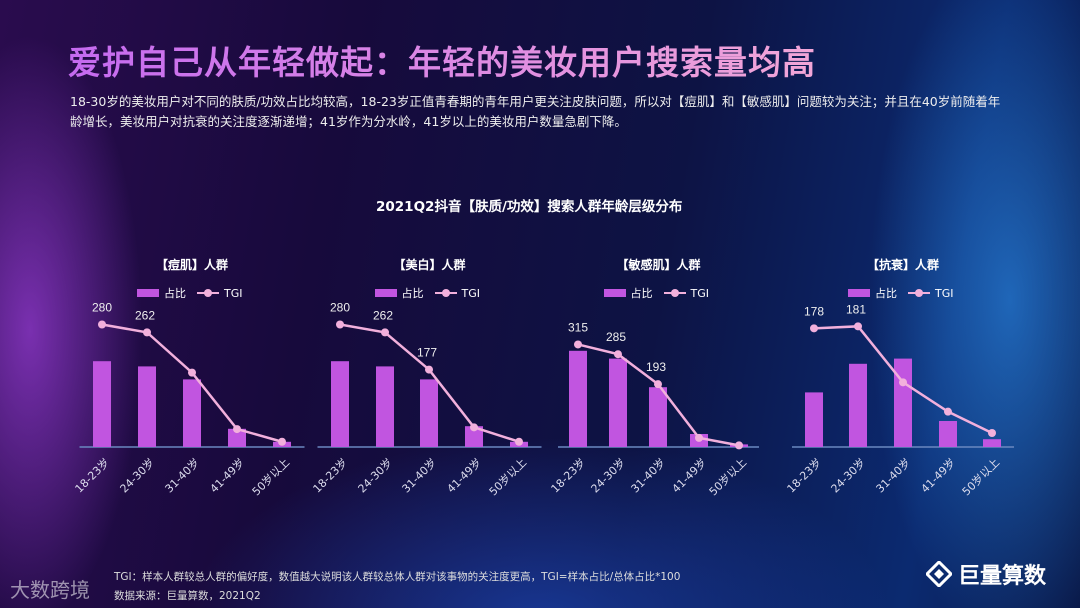 The image size is (1080, 608). What do you see at coordinates (902, 265) in the screenshot?
I see `subchart-title: 【抗衰】人群` at bounding box center [902, 265].